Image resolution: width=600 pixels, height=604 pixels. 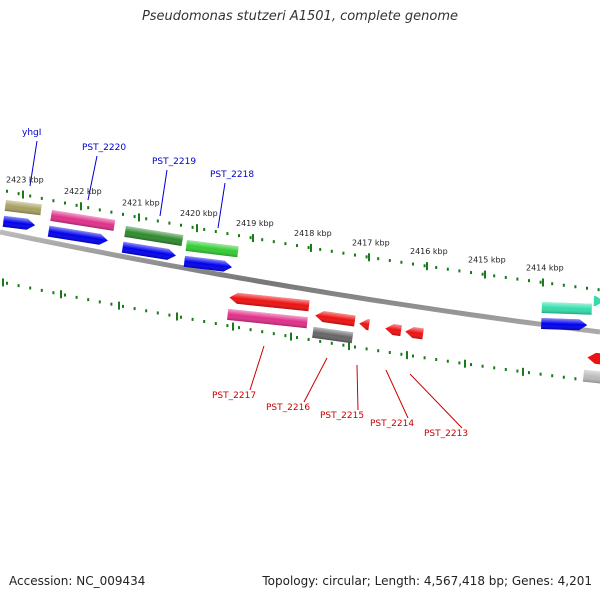 I want to click on gene-label-reverse: PST_2216, so click(x=288, y=408).